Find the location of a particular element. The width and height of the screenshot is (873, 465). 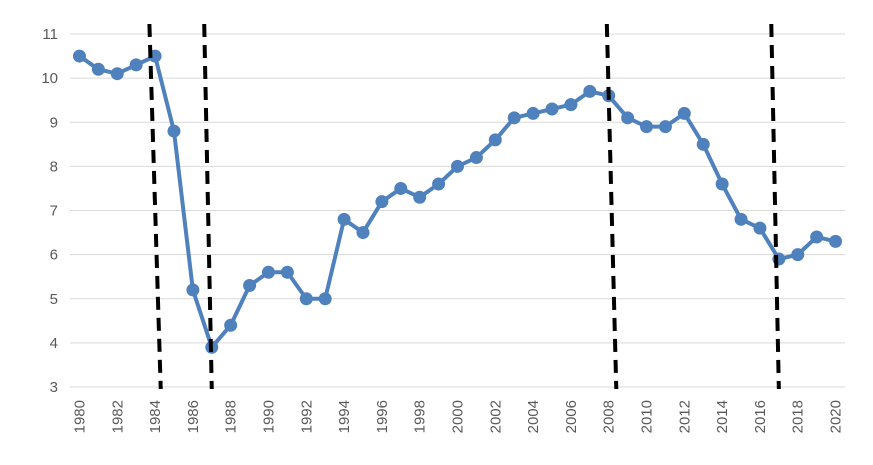

x-tick-label: 1994 is located at coordinates (344, 416).